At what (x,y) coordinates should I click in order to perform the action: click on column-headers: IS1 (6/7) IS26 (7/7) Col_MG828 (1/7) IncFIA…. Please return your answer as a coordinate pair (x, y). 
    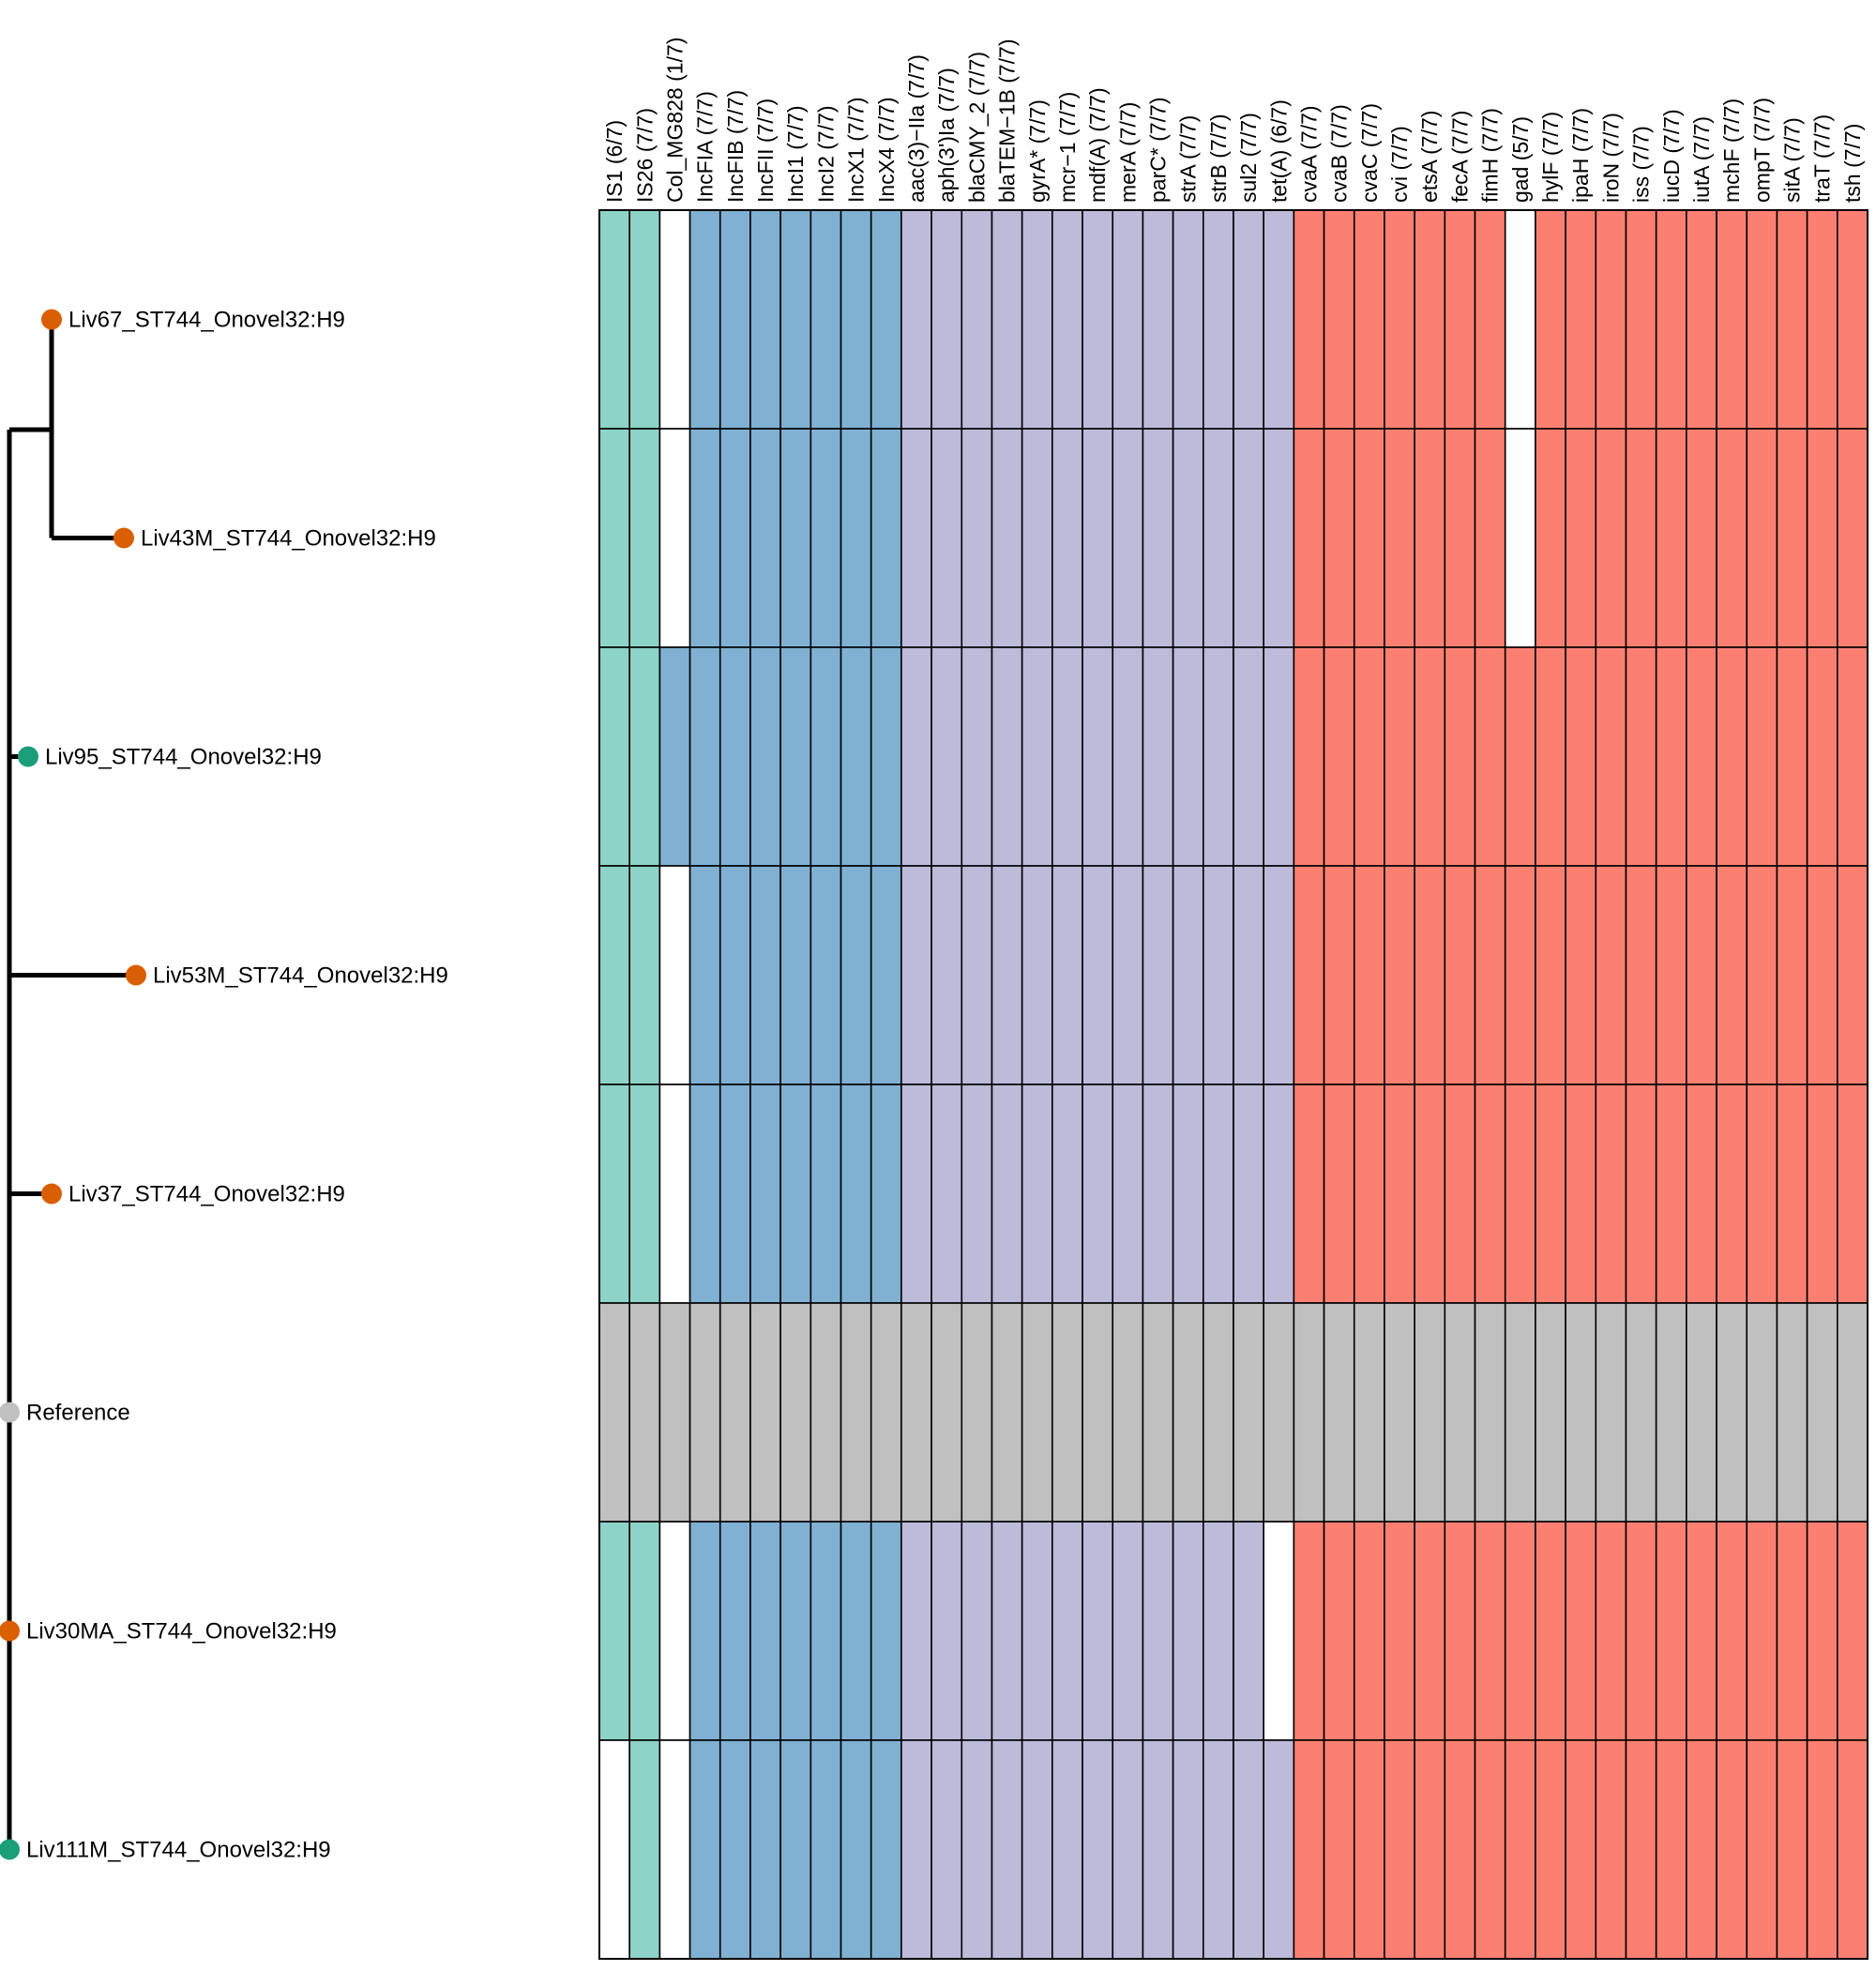
    Looking at the image, I should click on (1233, 121).